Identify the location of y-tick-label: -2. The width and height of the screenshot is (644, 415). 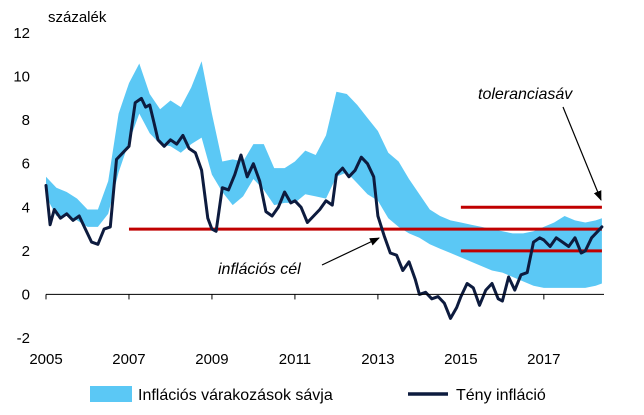
(23, 338).